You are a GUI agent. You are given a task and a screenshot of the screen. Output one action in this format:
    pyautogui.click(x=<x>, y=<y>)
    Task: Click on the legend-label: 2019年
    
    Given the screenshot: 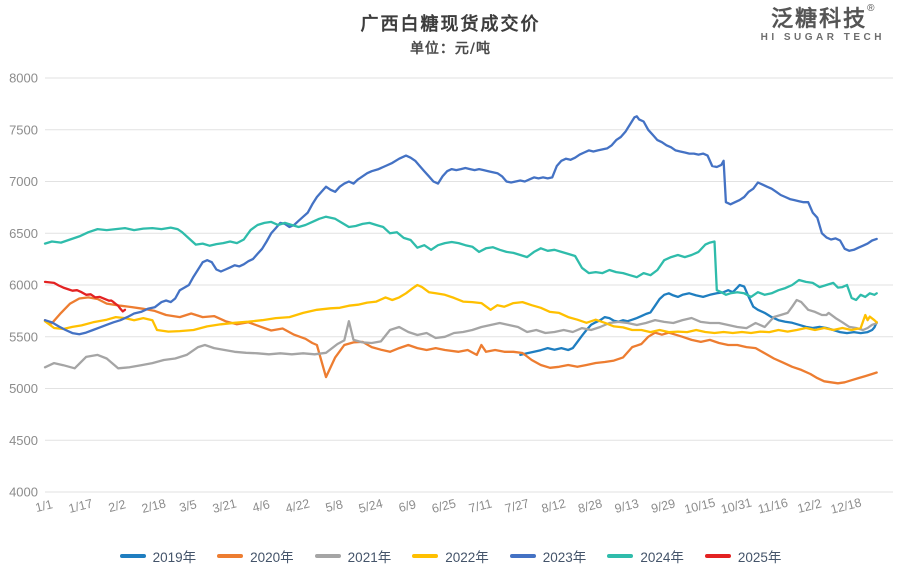 What is the action you would take?
    pyautogui.click(x=174, y=557)
    